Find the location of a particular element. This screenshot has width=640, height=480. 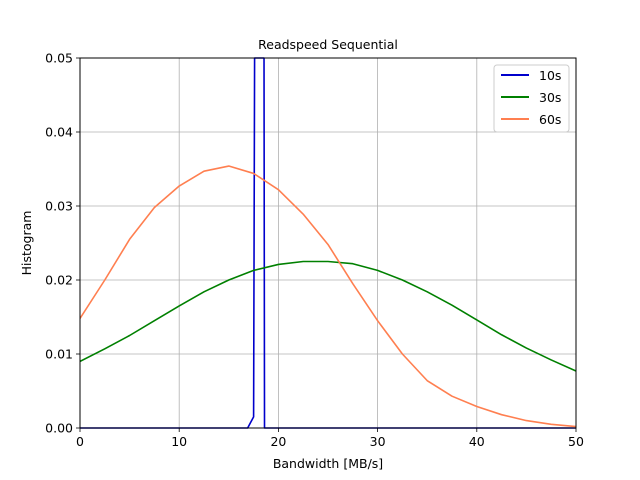

x-tick-label: 50 is located at coordinates (576, 441).